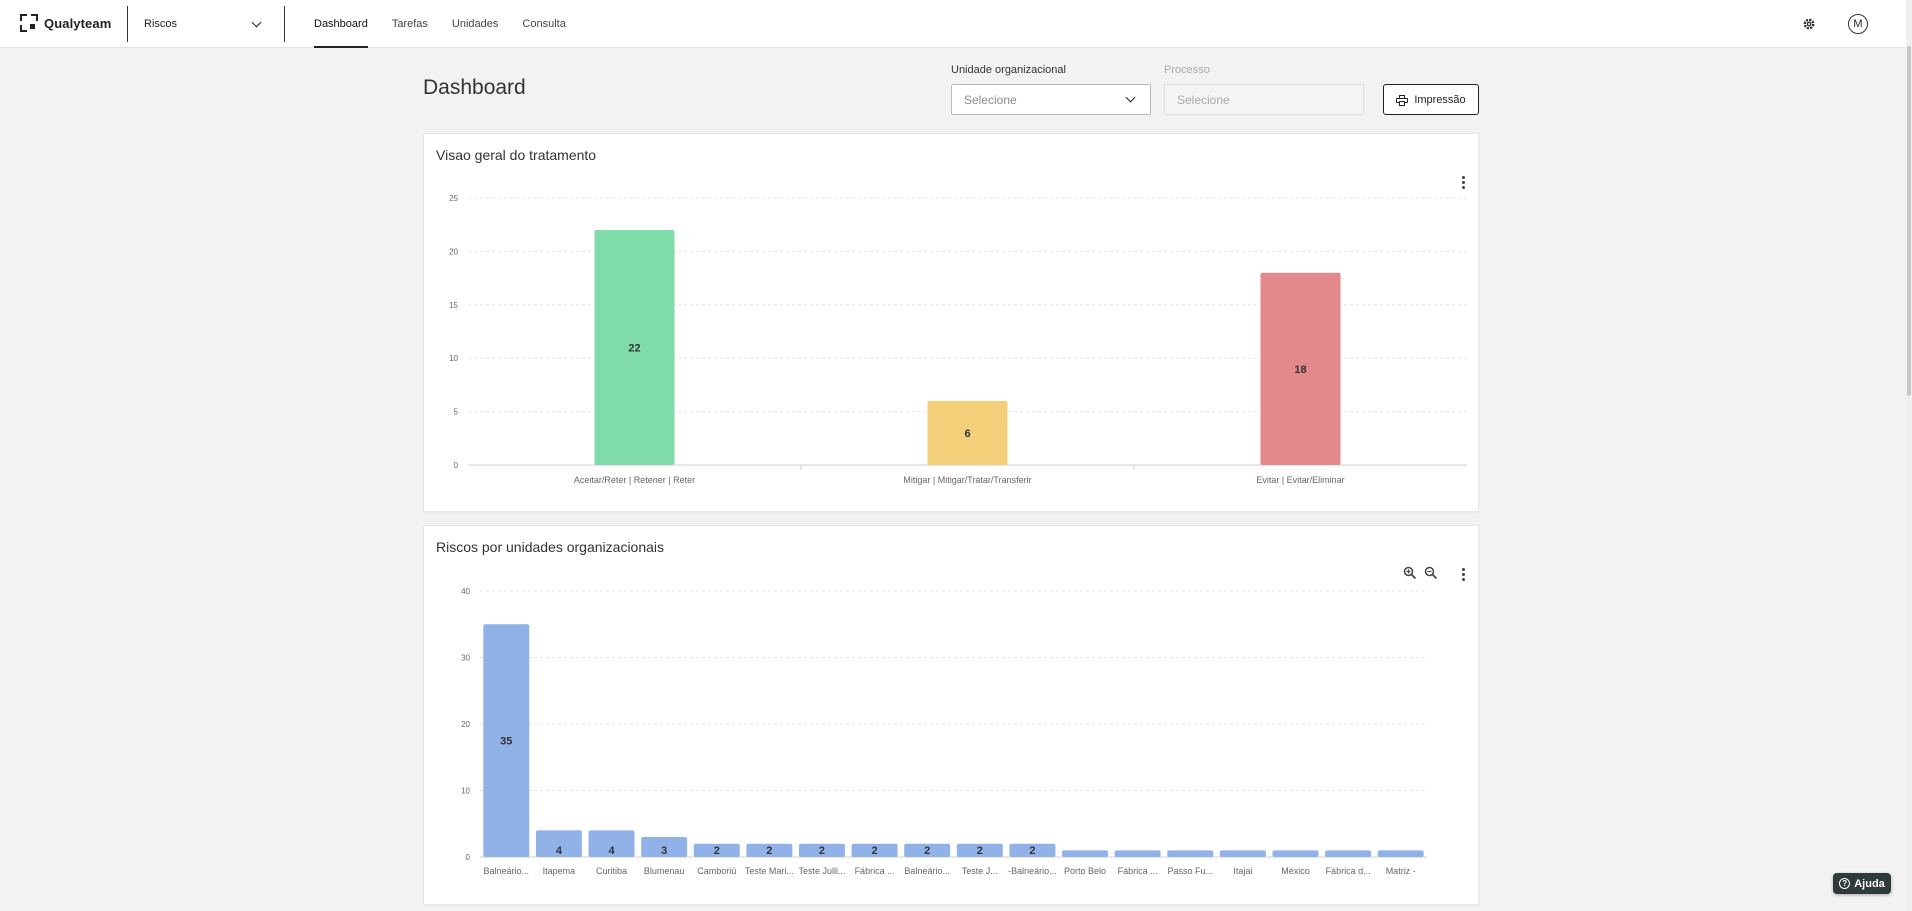 This screenshot has width=1912, height=911. What do you see at coordinates (453, 305) in the screenshot?
I see `y-tick-label: 15` at bounding box center [453, 305].